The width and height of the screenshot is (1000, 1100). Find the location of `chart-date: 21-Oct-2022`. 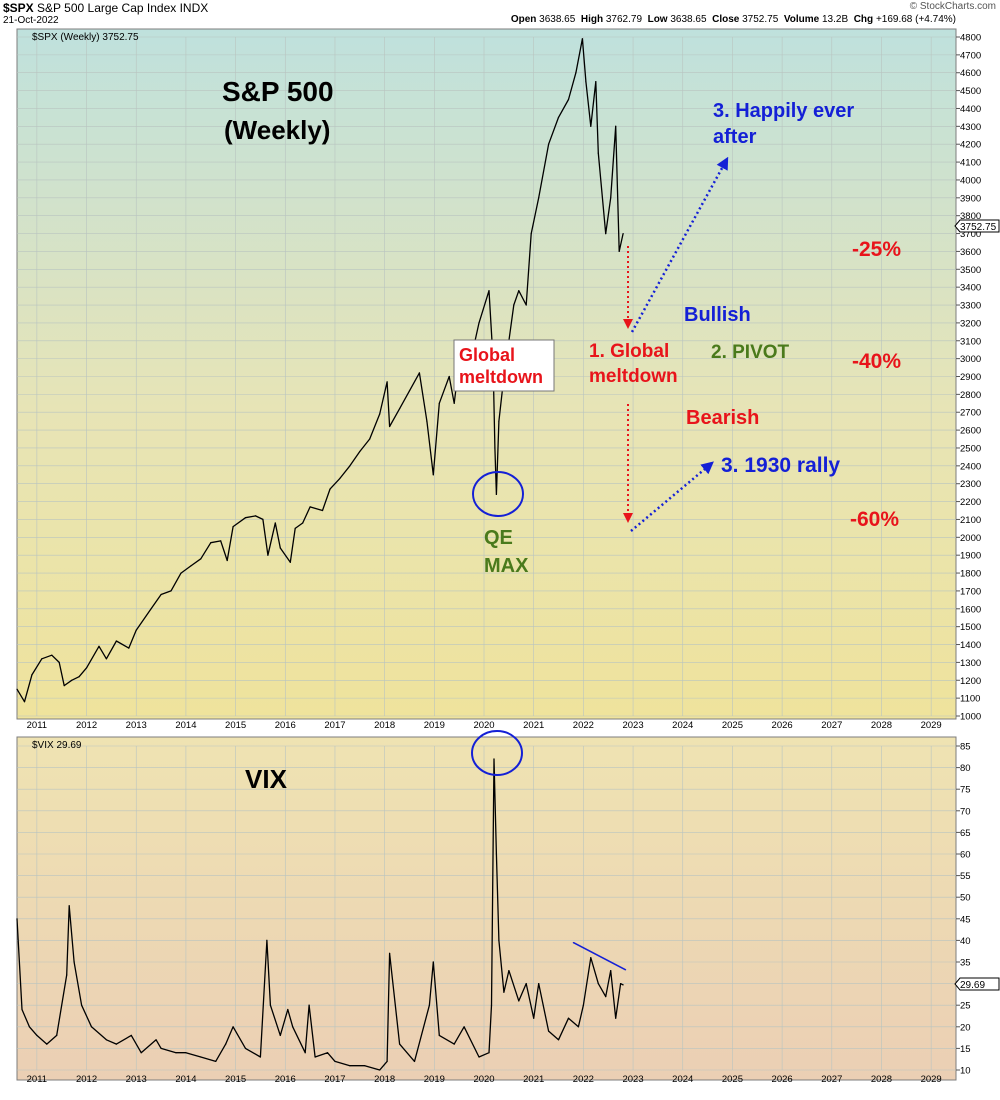

chart-date: 21-Oct-2022 is located at coordinates (31, 20).